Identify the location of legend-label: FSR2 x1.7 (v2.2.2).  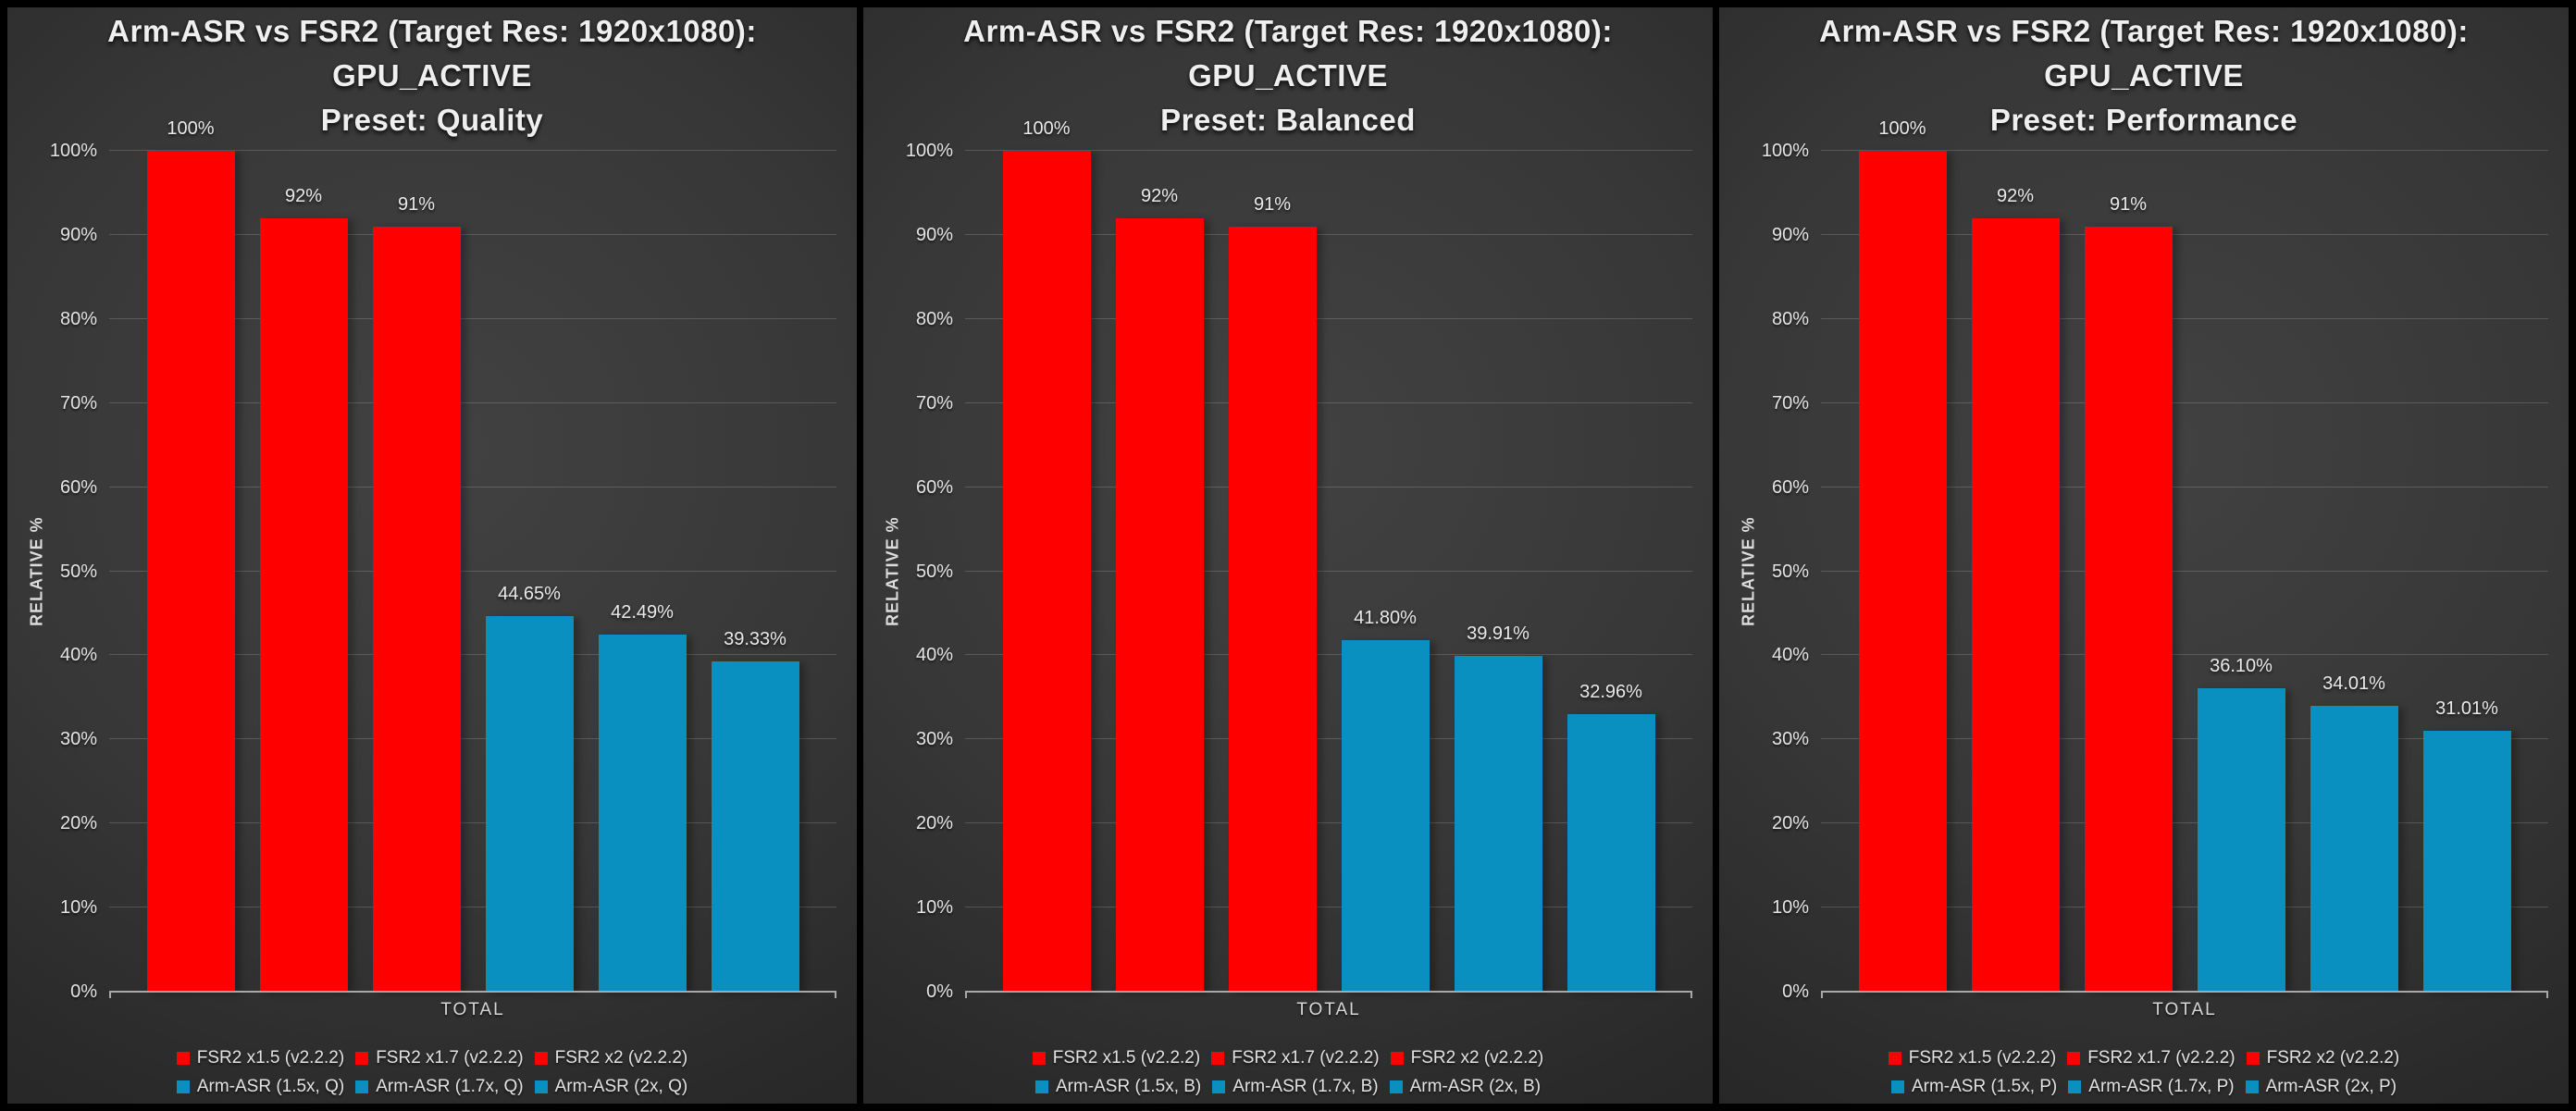
(2161, 1058).